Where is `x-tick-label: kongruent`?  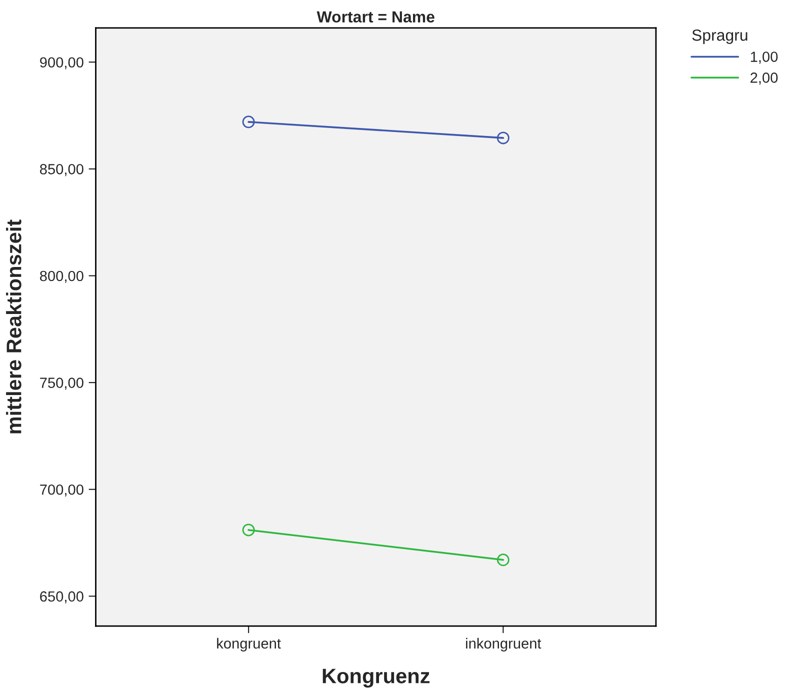
x-tick-label: kongruent is located at coordinates (249, 645).